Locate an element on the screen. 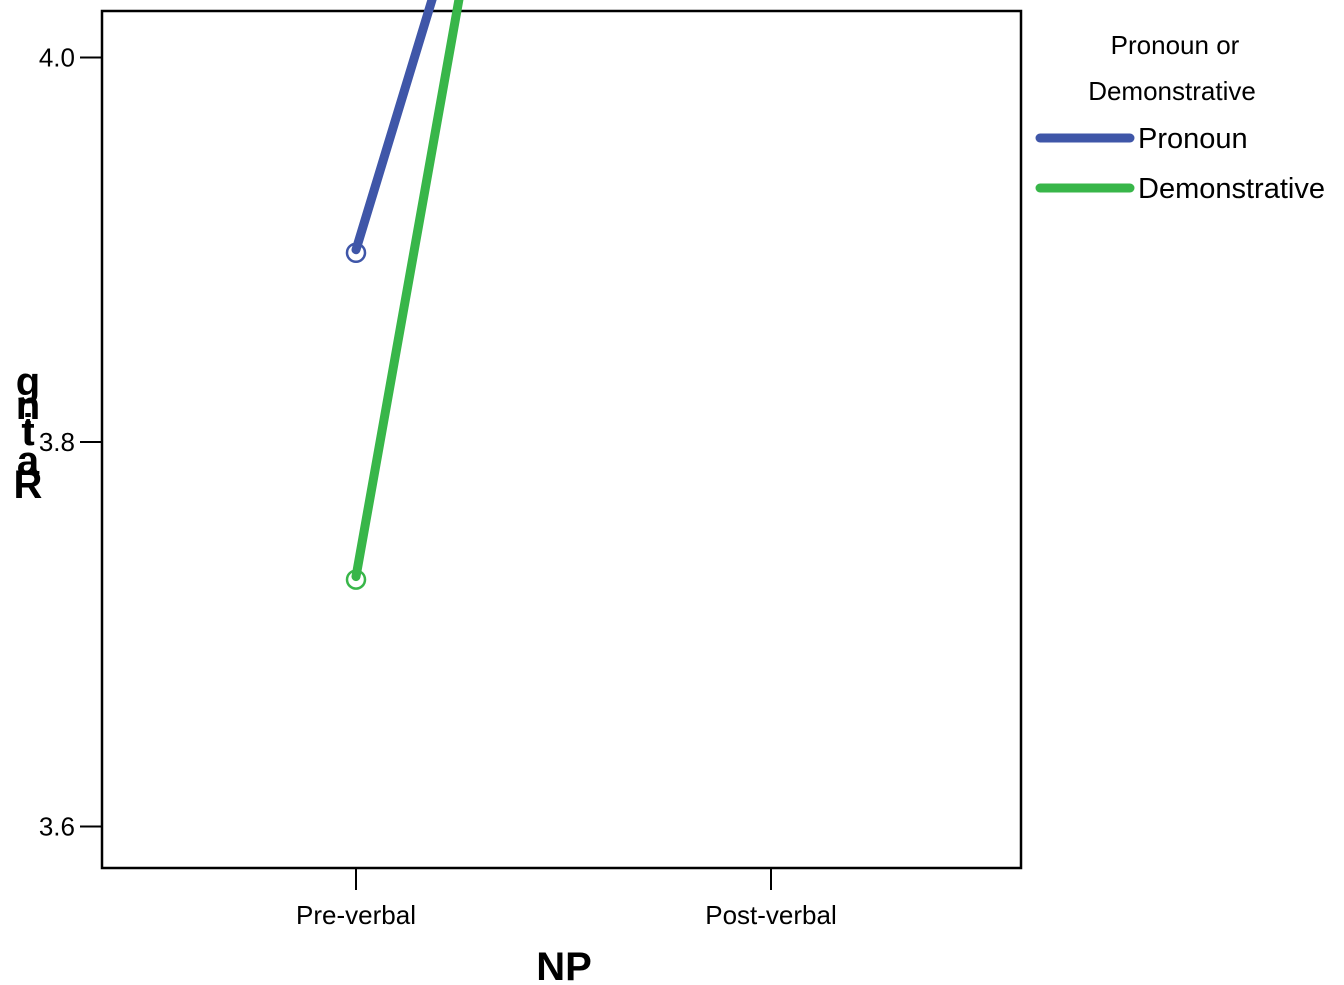 The image size is (1344, 985). x-axis: Pre-verbal Post-verbal is located at coordinates (566, 899).